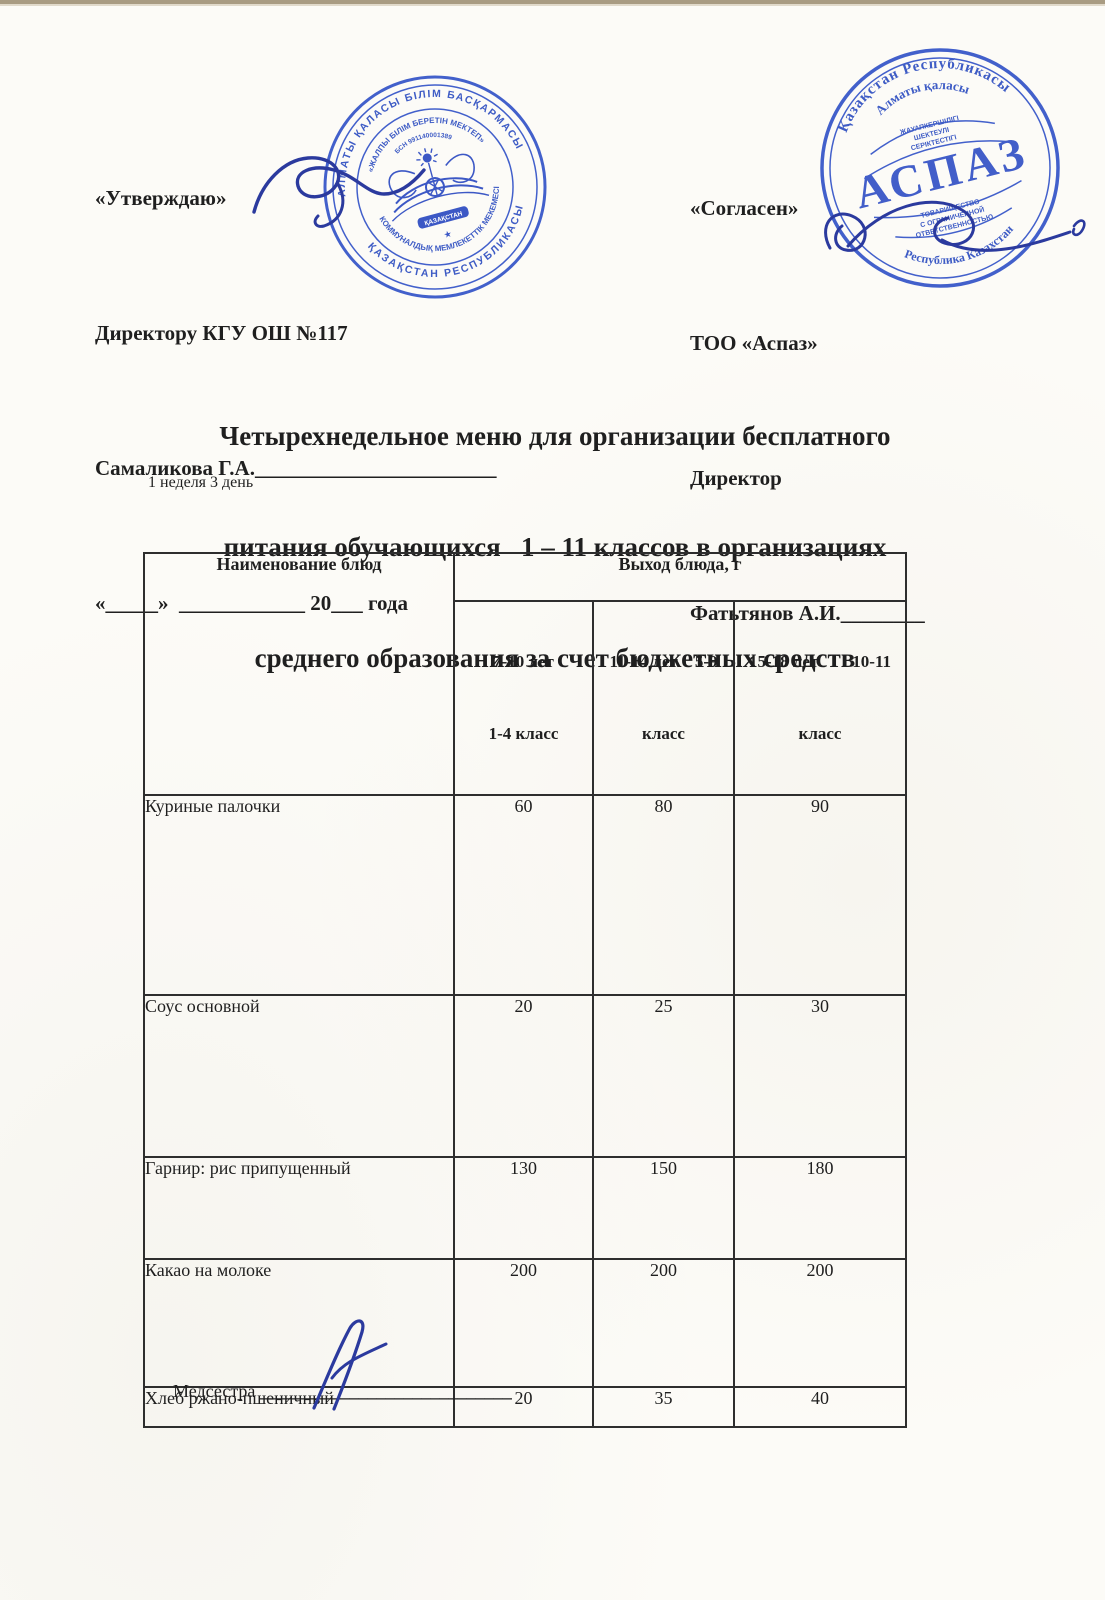 The height and width of the screenshot is (1600, 1105). Describe the element at coordinates (299, 1323) in the screenshot. I see `dish-name: Какао на молоке` at that location.